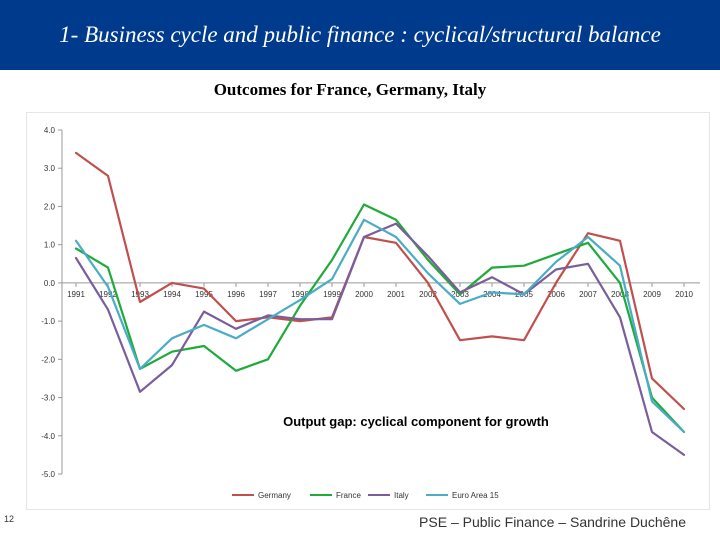 The image size is (720, 540). I want to click on x-tick-label: 1998, so click(300, 294).